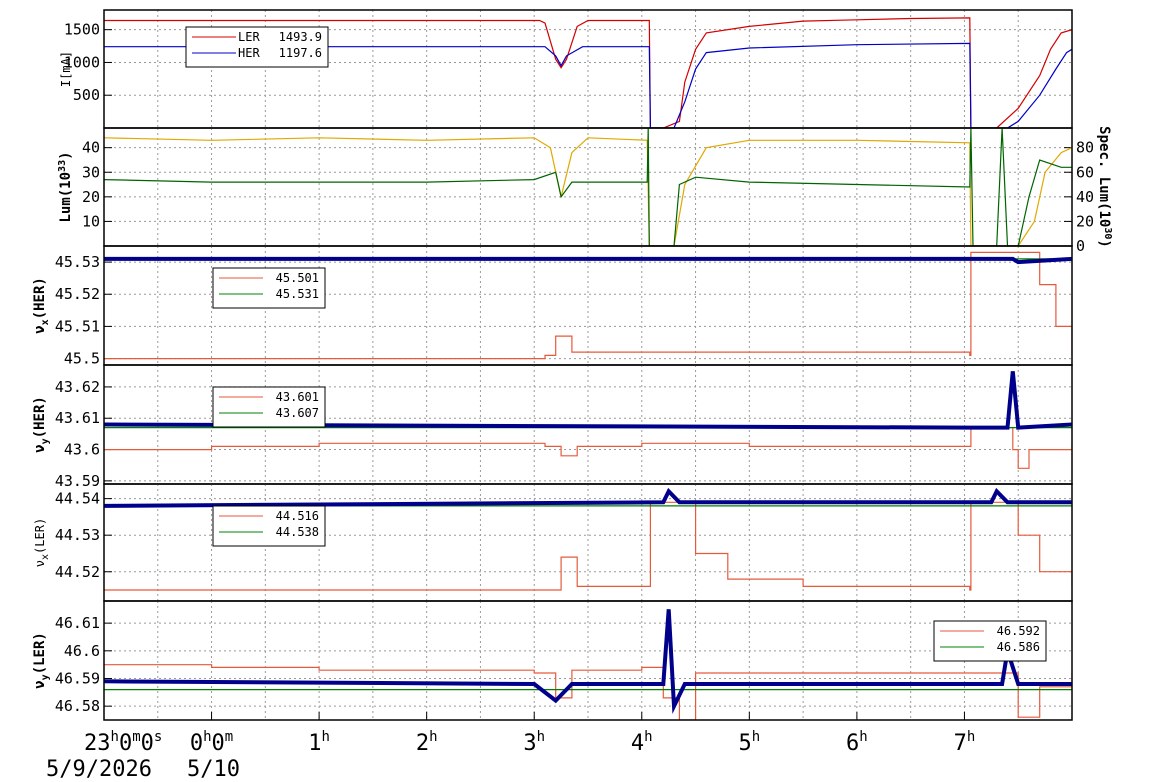 This screenshot has width=1154, height=782. I want to click on ylabel: Lum(1033), so click(65, 186).